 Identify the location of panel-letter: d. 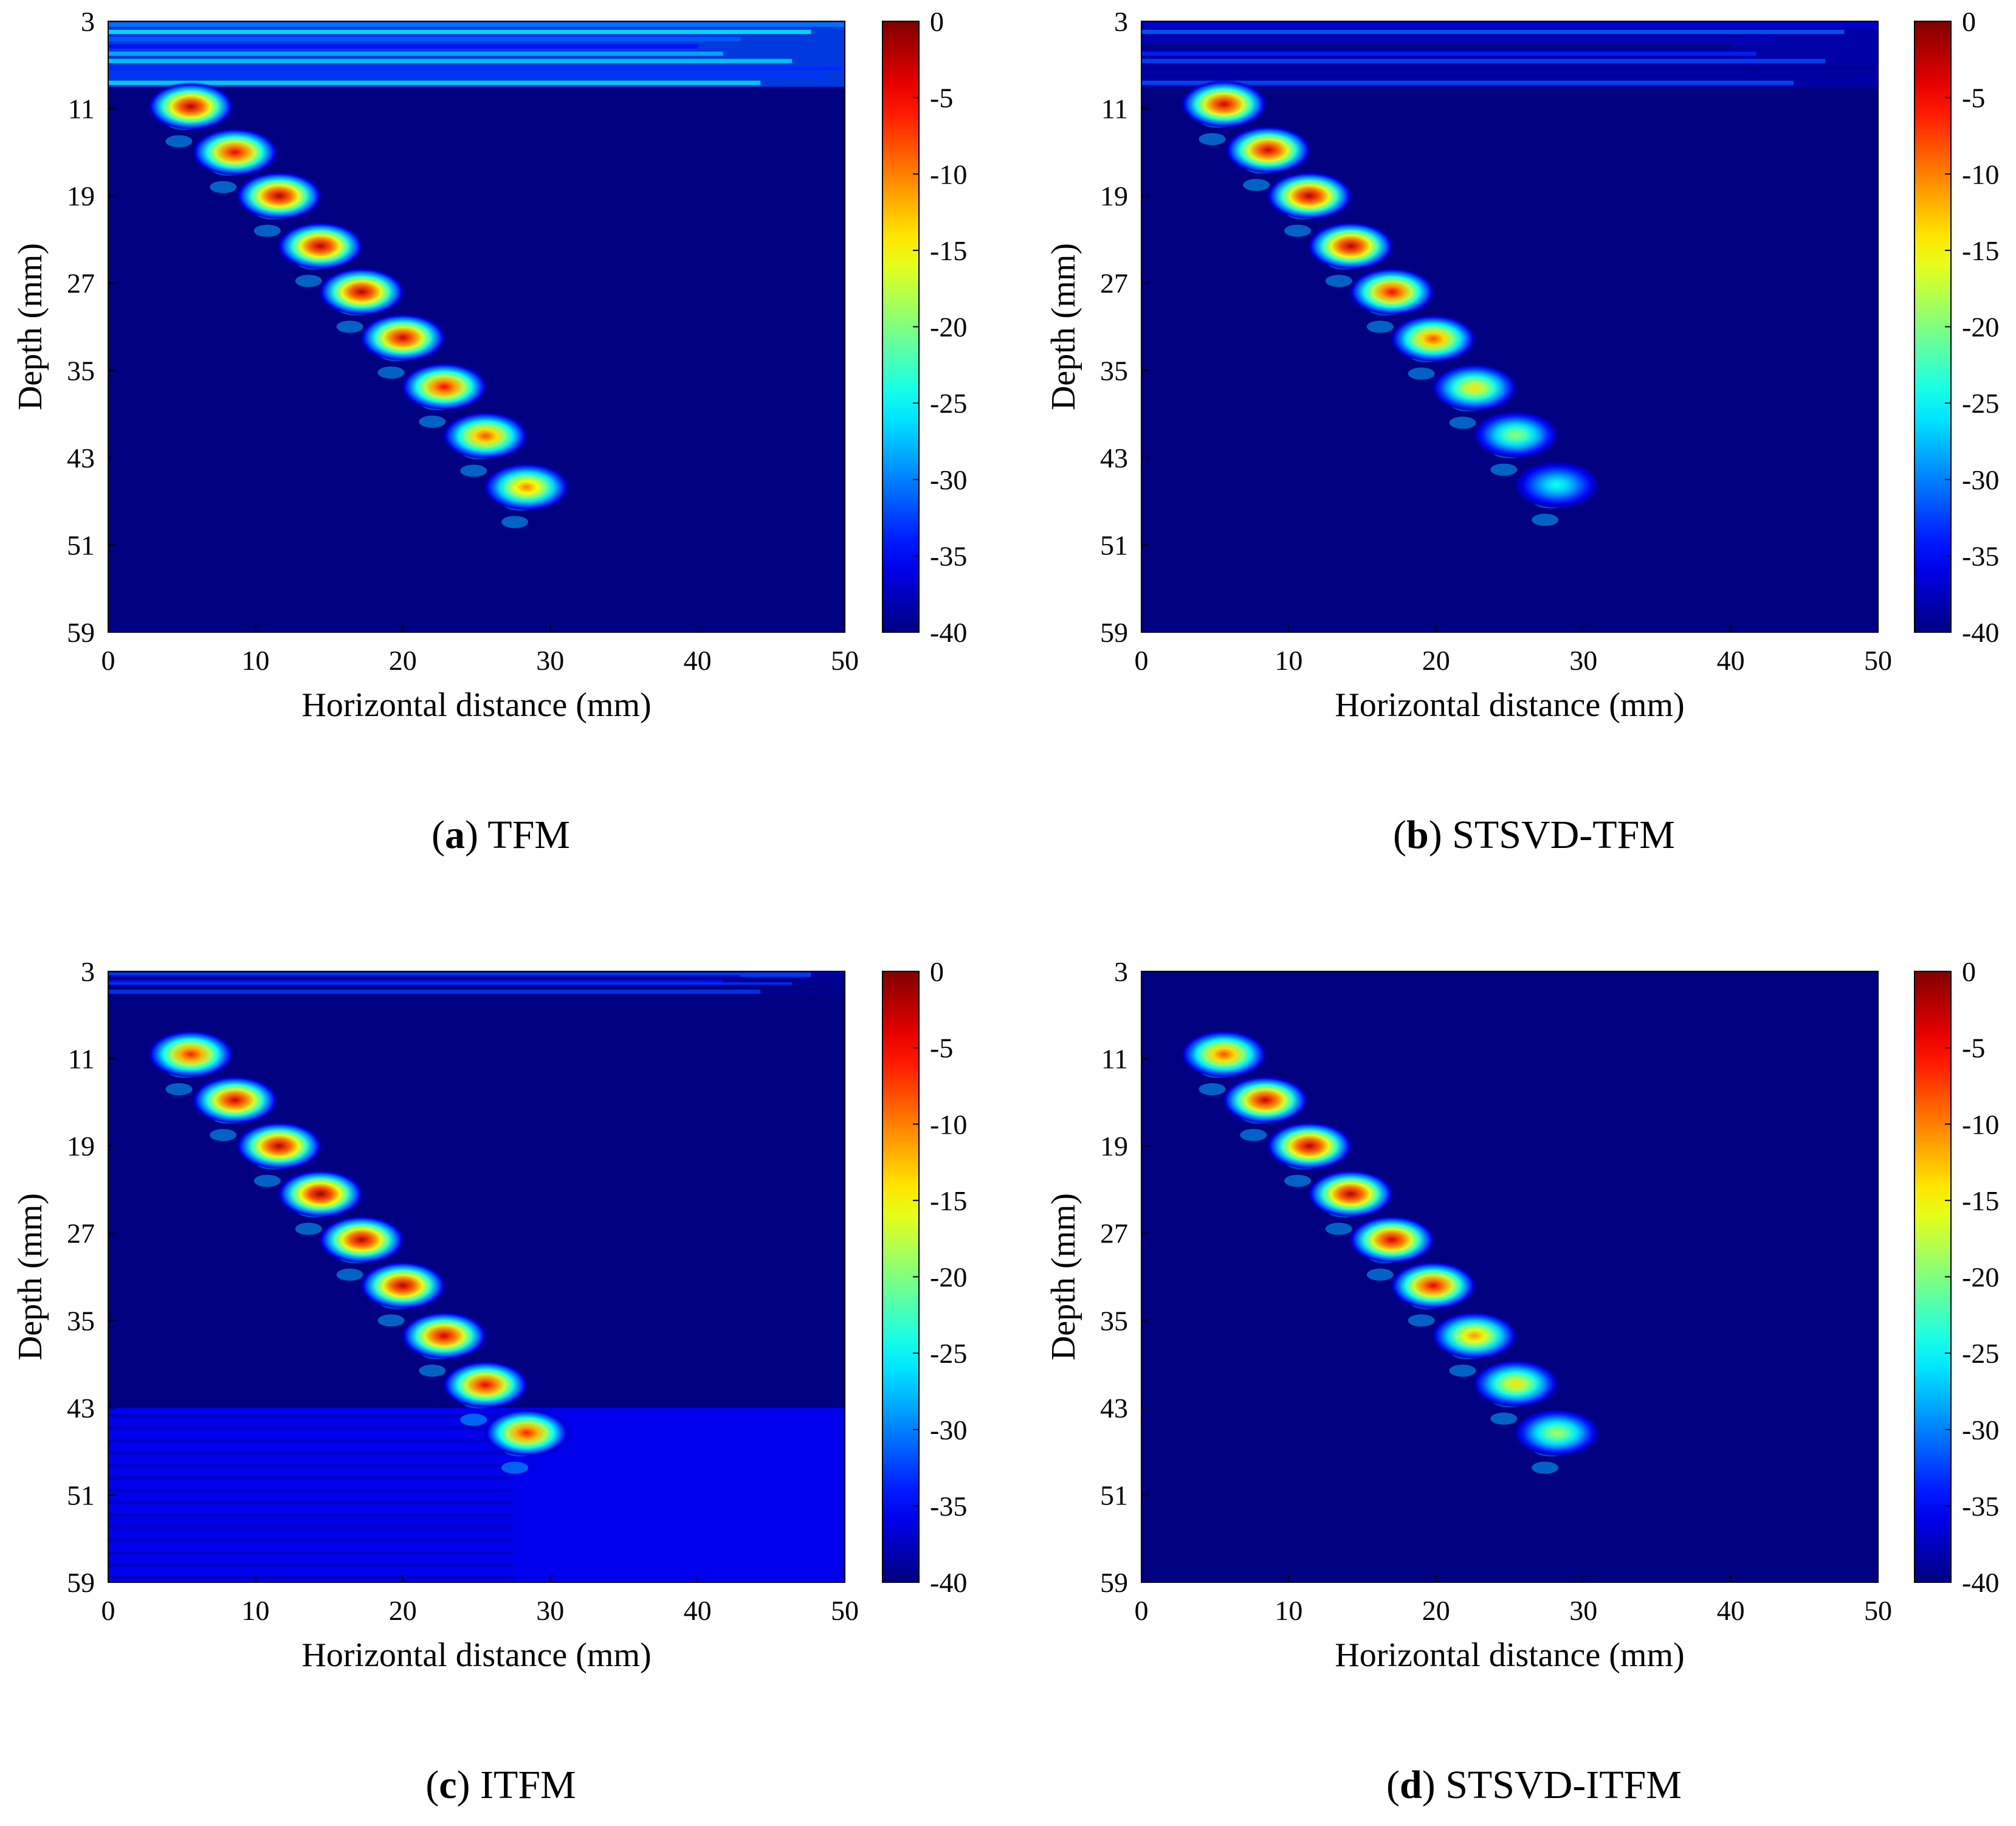
(1411, 1785).